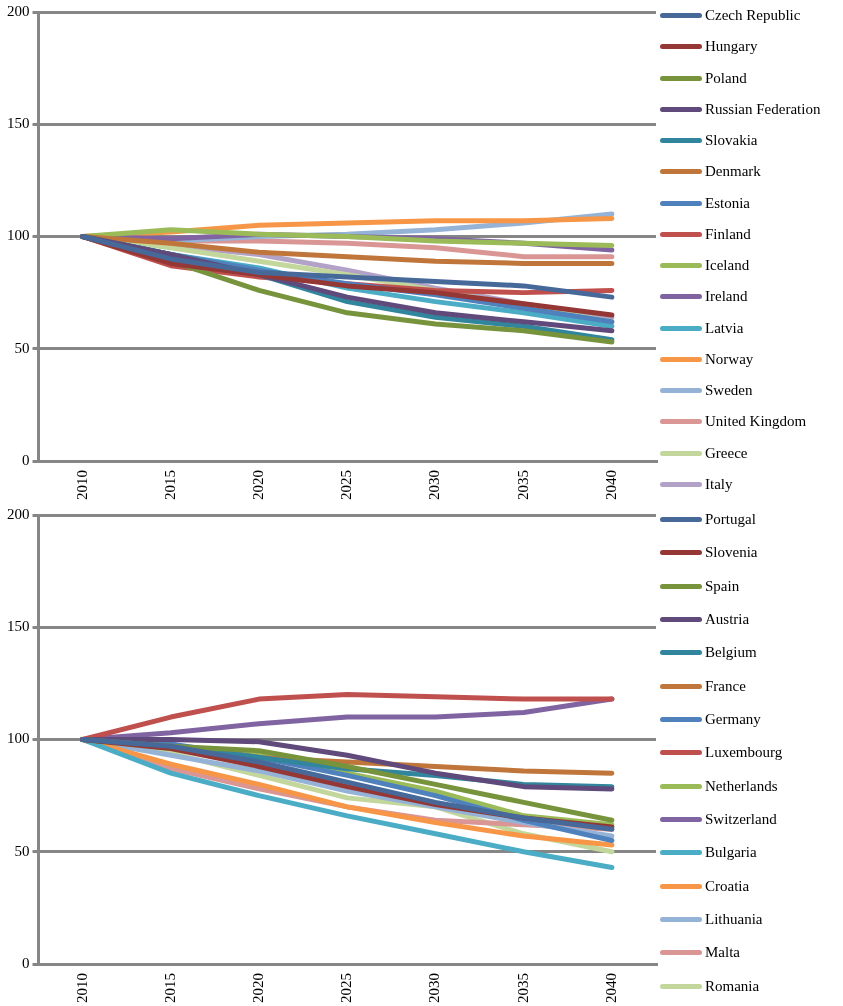  What do you see at coordinates (727, 886) in the screenshot?
I see `legend-label: Croatia` at bounding box center [727, 886].